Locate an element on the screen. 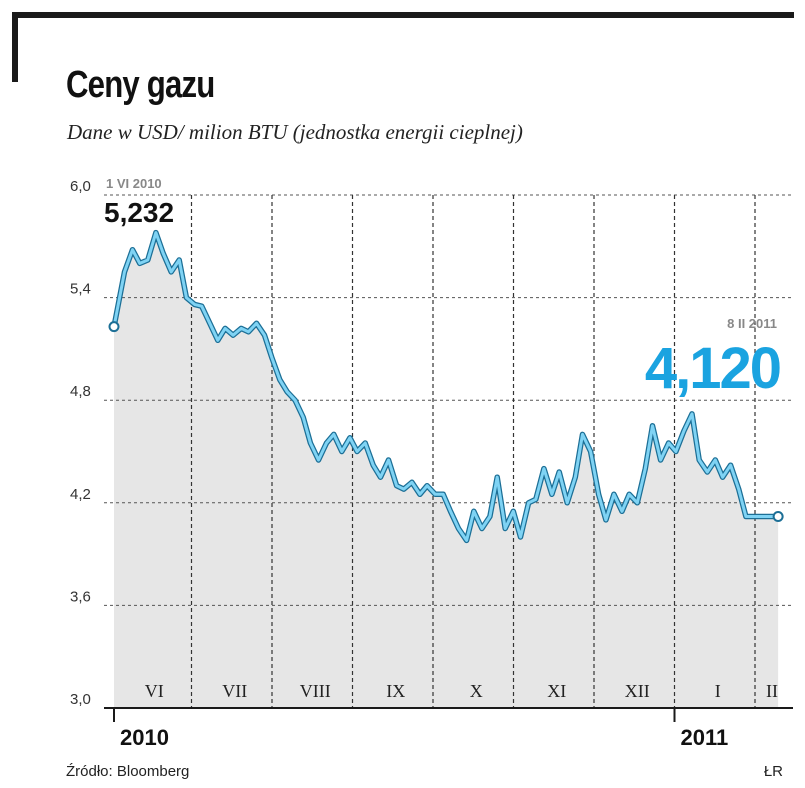 The height and width of the screenshot is (788, 805). month-label: VIII is located at coordinates (315, 691).